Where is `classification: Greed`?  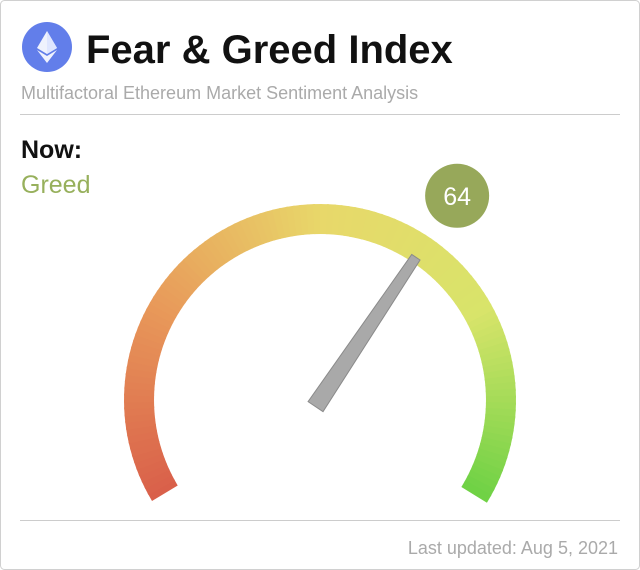
classification: Greed is located at coordinates (55, 185).